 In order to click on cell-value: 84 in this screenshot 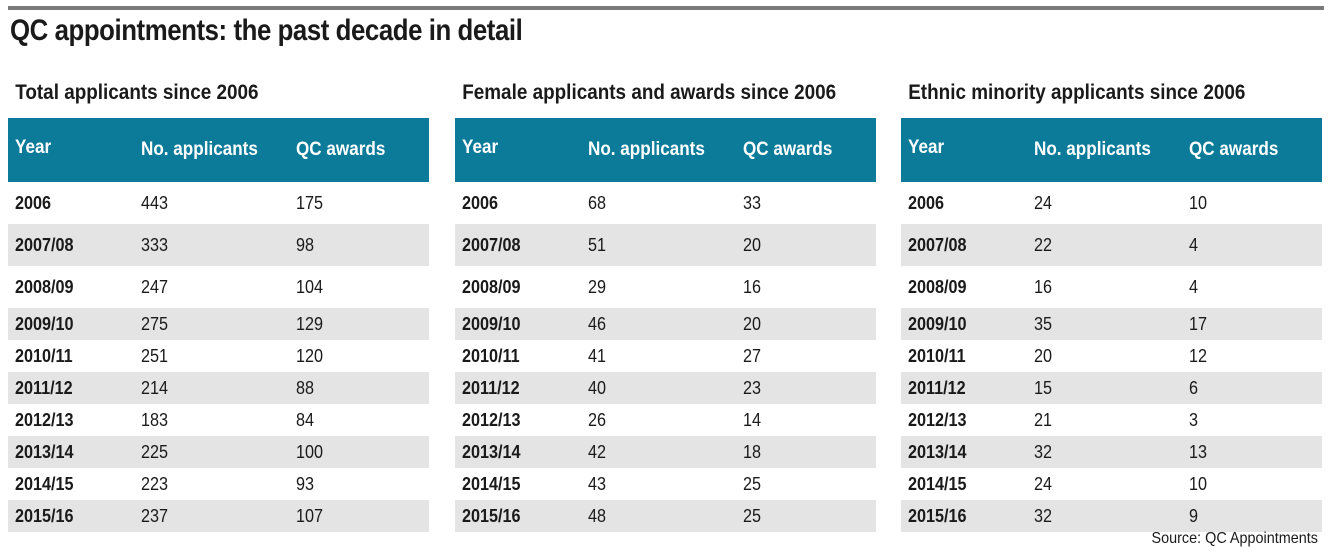, I will do `click(305, 419)`.